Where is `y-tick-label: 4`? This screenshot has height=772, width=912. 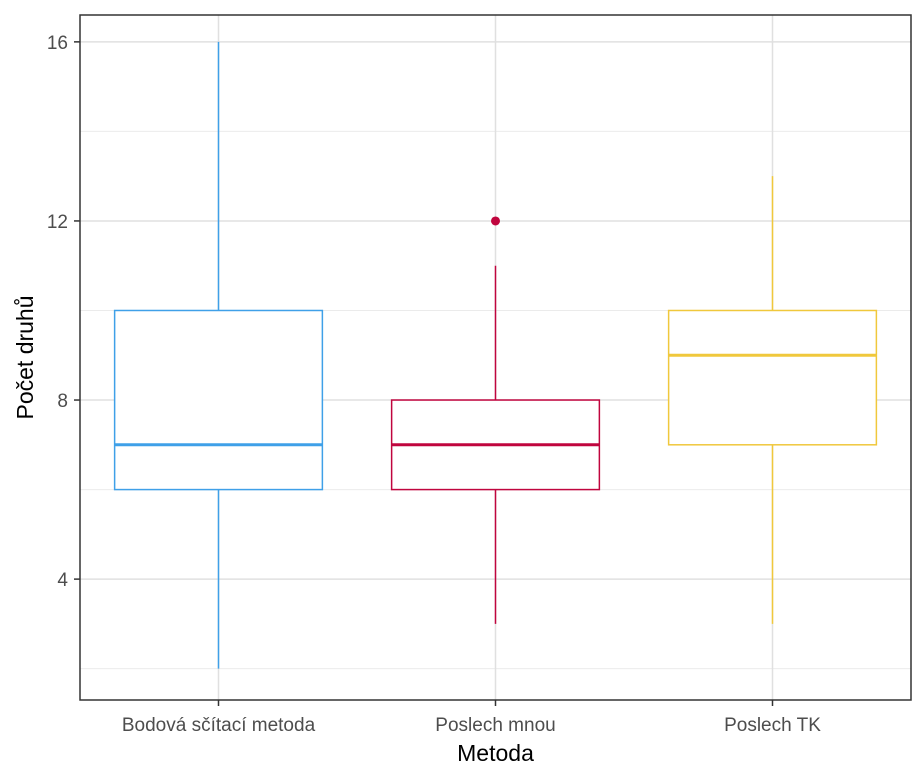
y-tick-label: 4 is located at coordinates (62, 580).